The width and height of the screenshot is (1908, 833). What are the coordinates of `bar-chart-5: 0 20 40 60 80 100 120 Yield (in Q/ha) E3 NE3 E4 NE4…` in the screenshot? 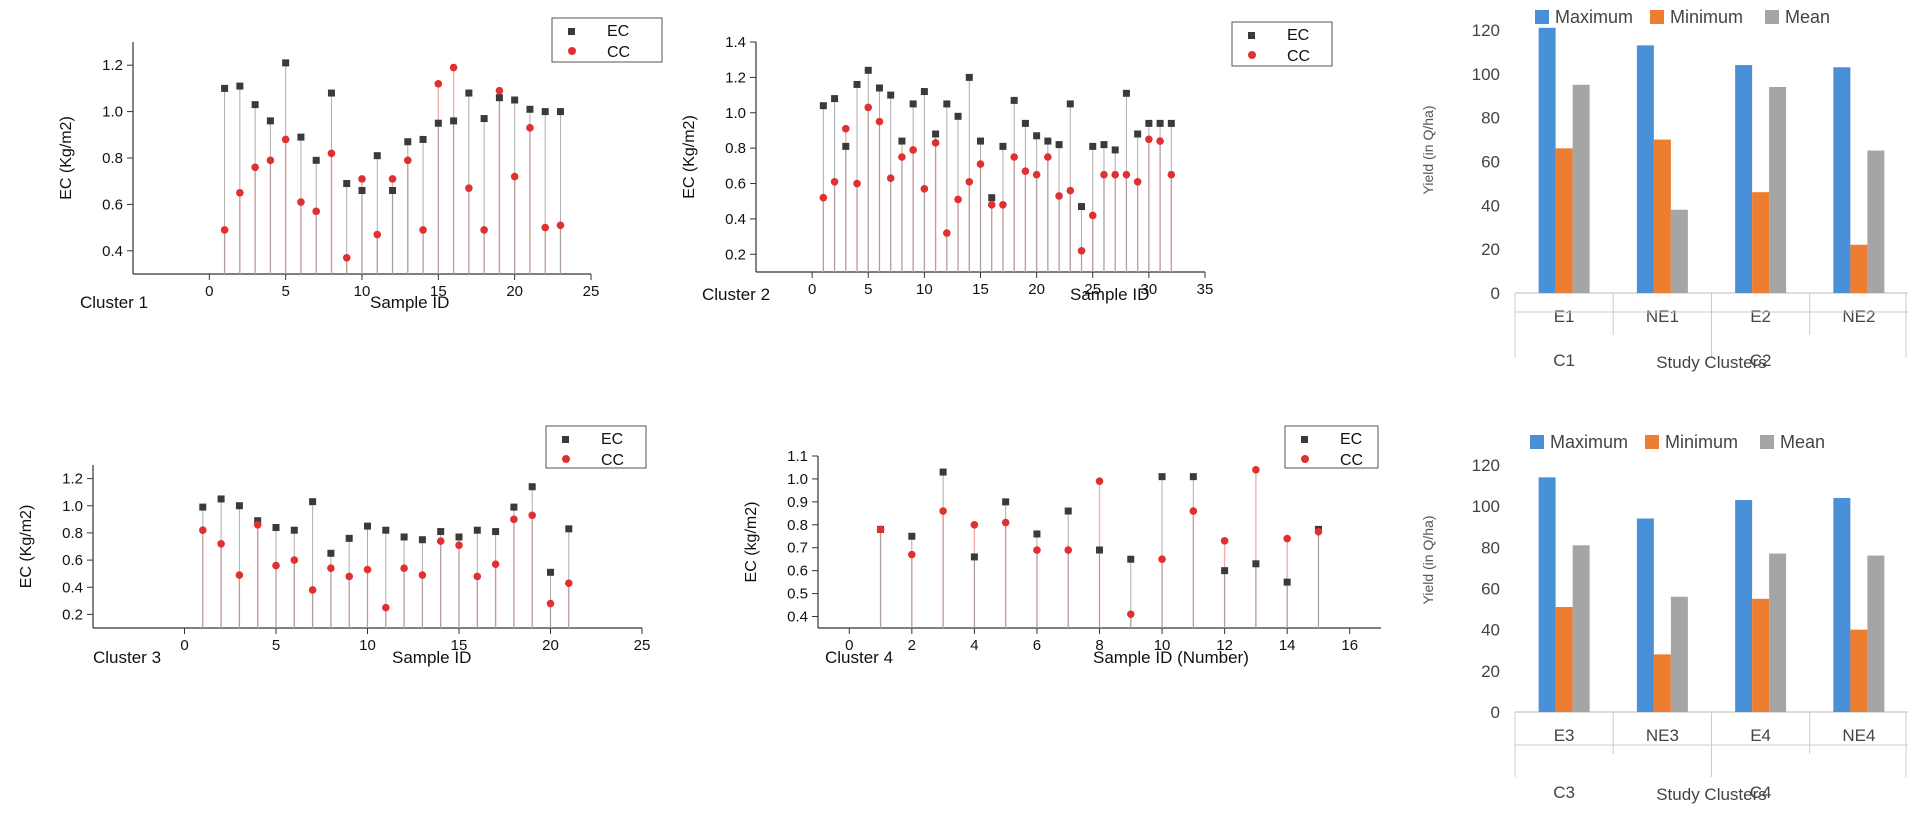 It's located at (1664, 618).